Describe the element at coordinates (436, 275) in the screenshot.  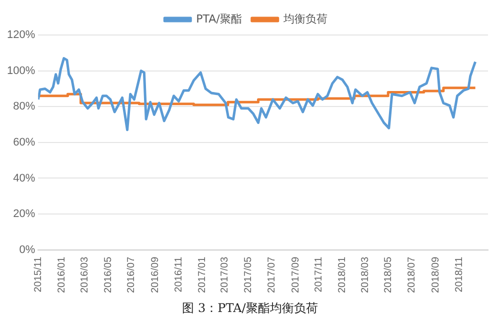
I see `x-tick-label: 2018/09` at that location.